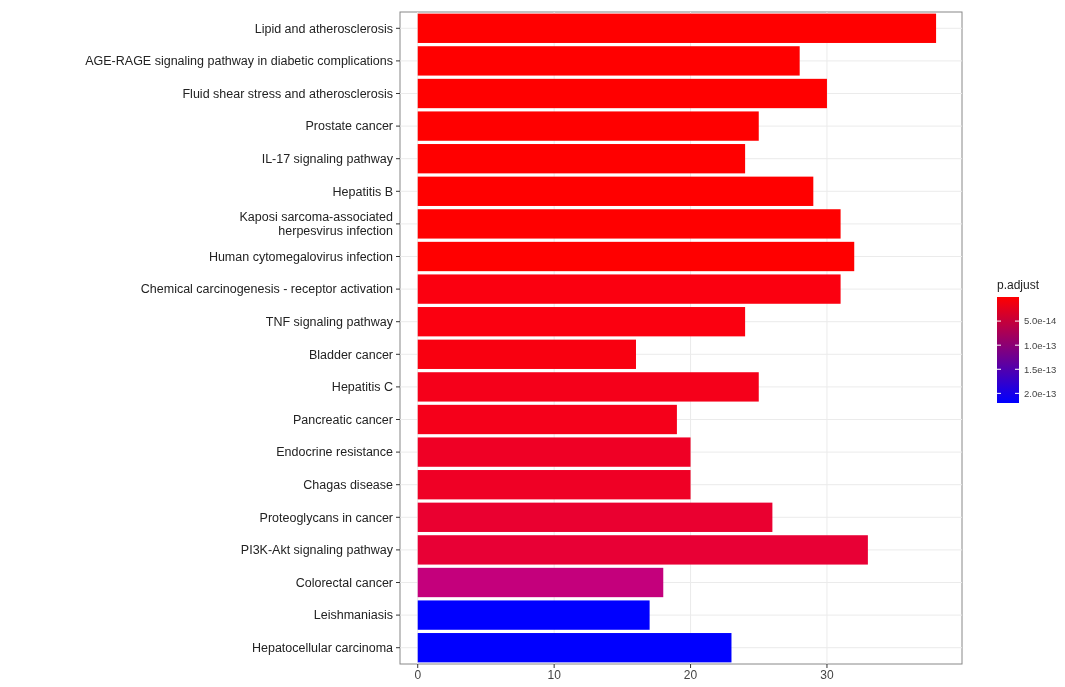  Describe the element at coordinates (287, 93) in the screenshot. I see `y-tick-label: Fluid shear stress and atherosclerosis` at that location.